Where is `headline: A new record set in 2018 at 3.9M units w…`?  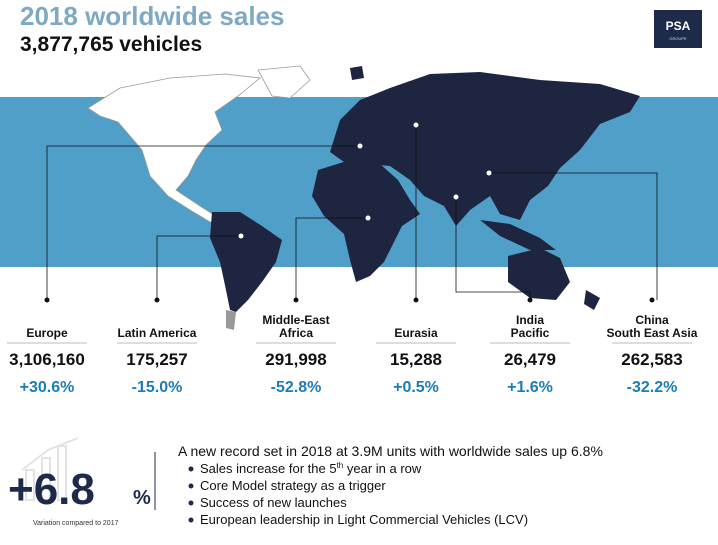 headline: A new record set in 2018 at 3.9M units w… is located at coordinates (390, 451).